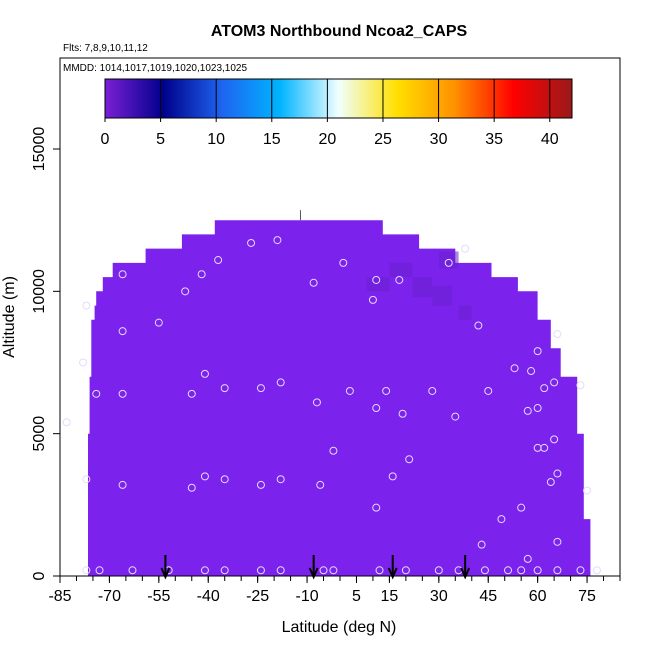  I want to click on x-tick-label: -10, so click(306, 596).